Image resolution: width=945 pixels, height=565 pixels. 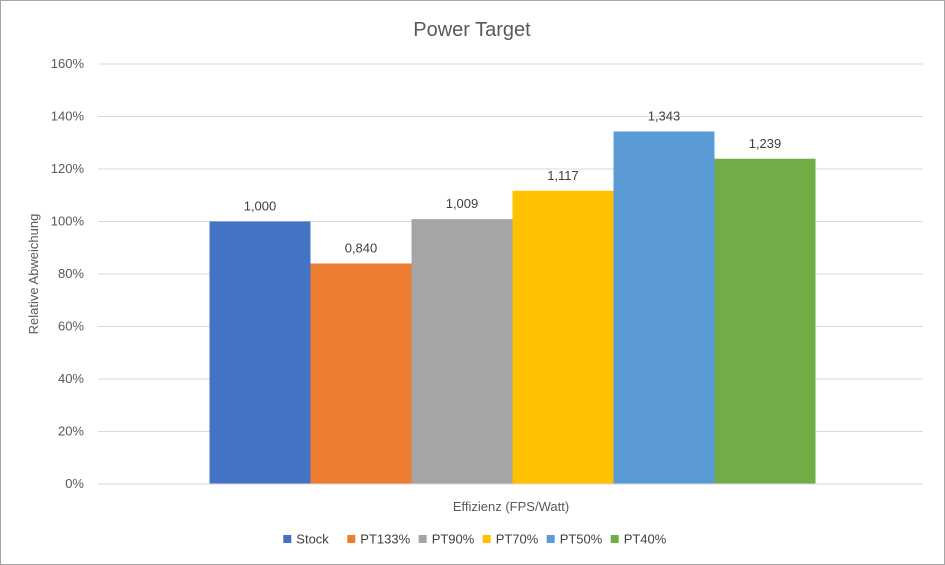 I want to click on data-label: 1,000, so click(x=260, y=206).